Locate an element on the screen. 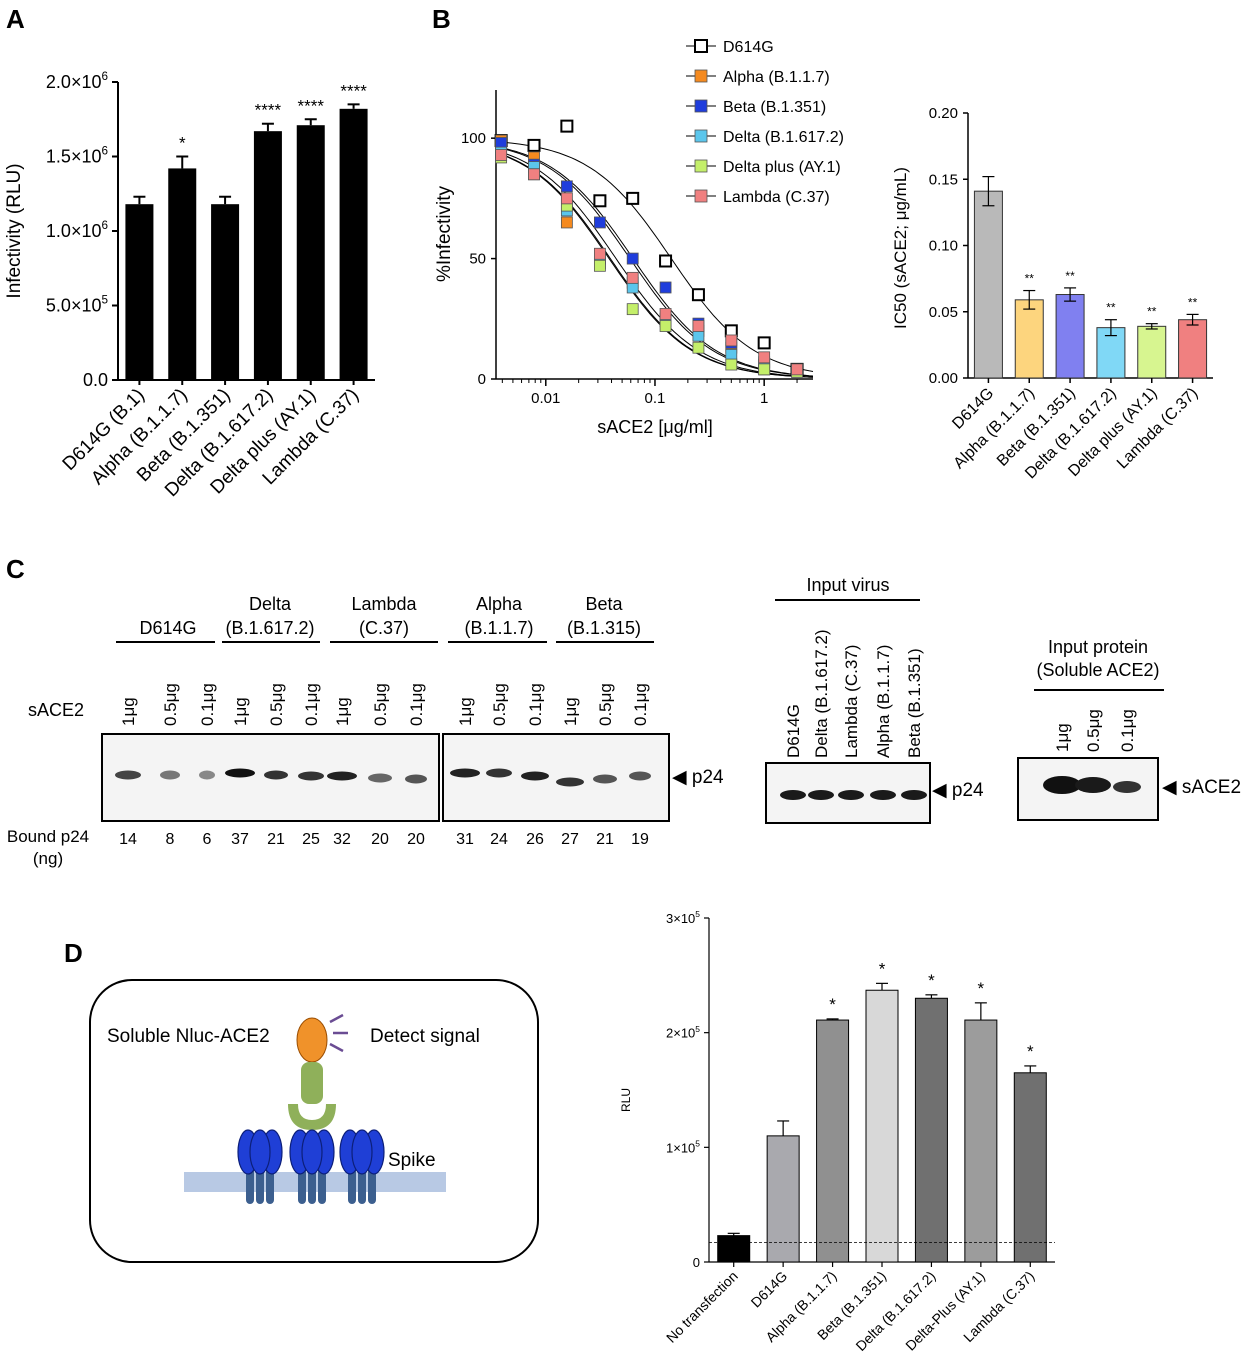 The height and width of the screenshot is (1366, 1254). signal-rays-icon is located at coordinates (338, 1033).